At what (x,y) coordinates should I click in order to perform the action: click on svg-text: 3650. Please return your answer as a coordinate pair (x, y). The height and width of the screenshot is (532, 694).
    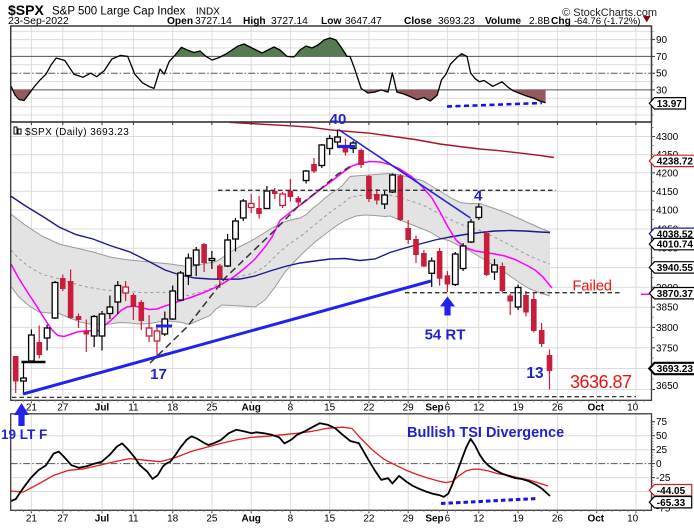
    Looking at the image, I should click on (667, 386).